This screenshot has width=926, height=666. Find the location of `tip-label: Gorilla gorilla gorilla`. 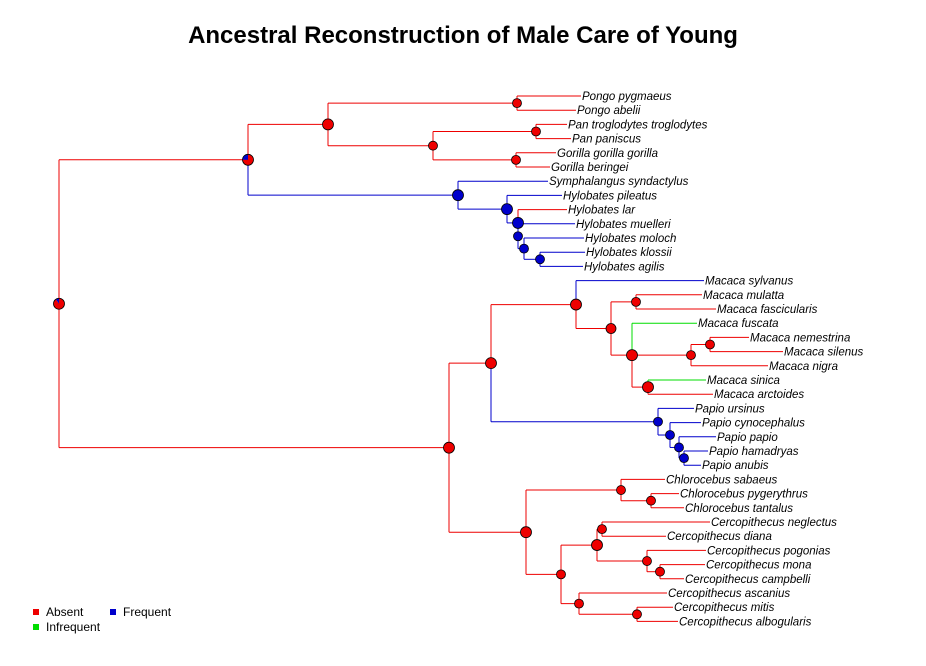

tip-label: Gorilla gorilla gorilla is located at coordinates (607, 154).